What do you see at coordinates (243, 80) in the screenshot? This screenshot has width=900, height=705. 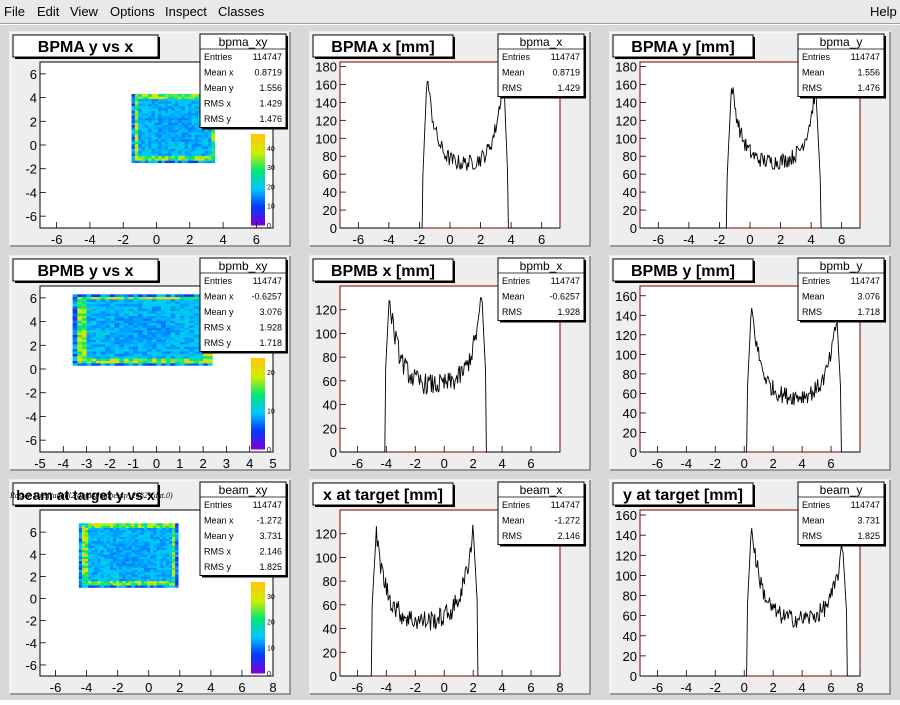 I see `stats-box` at bounding box center [243, 80].